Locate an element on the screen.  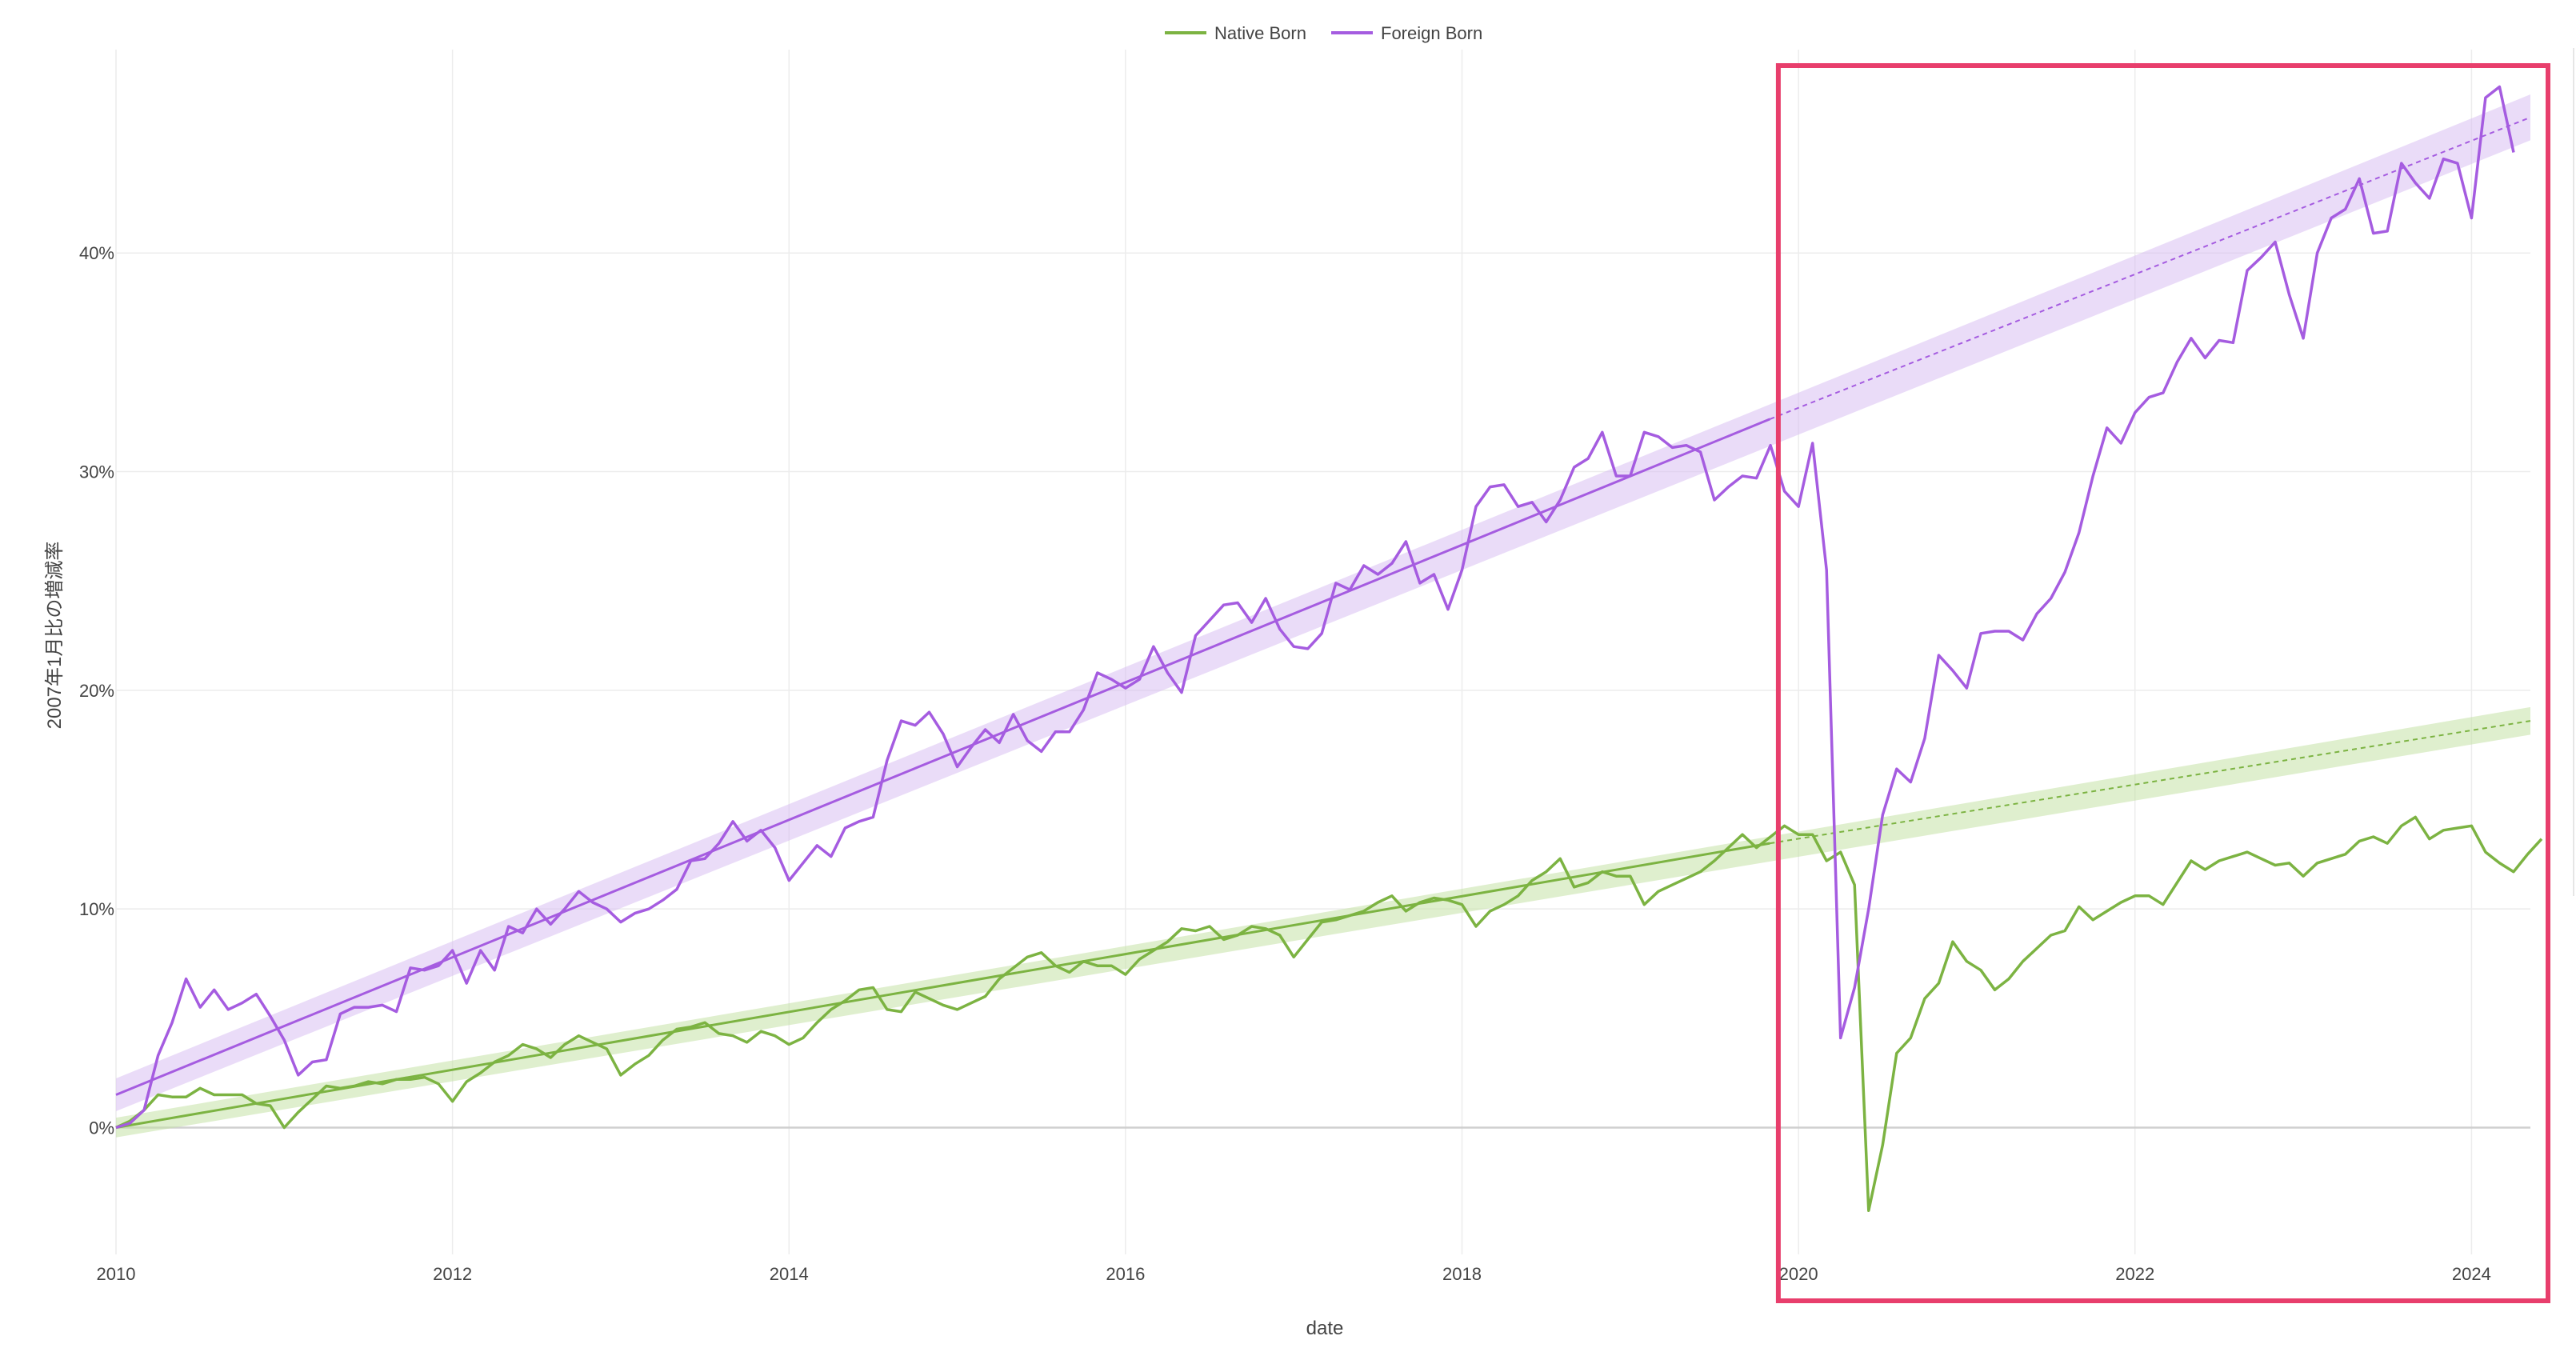
legend-label-foreign-born: Foreign Born is located at coordinates (1431, 33).